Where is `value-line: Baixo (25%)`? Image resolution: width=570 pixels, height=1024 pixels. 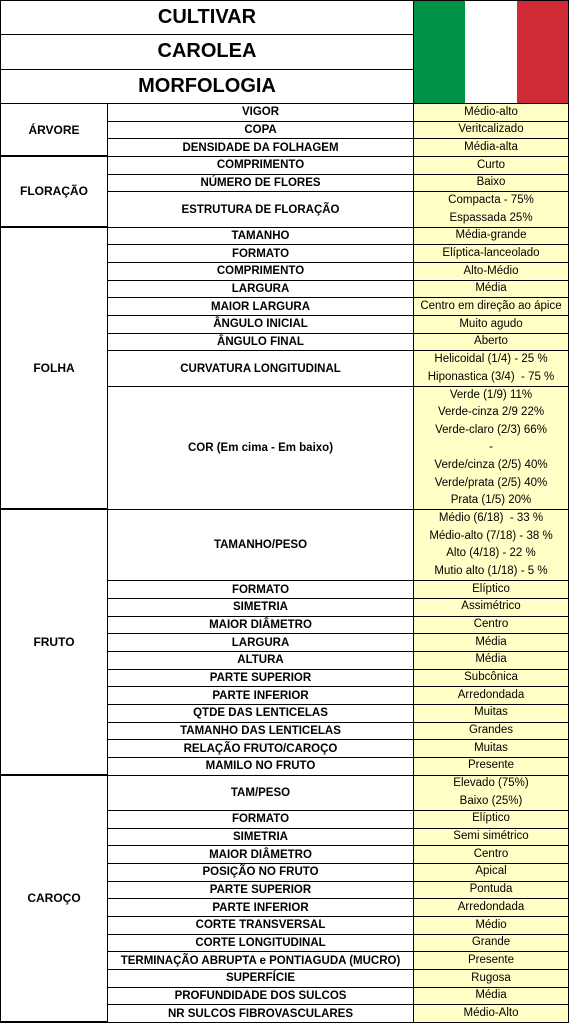
value-line: Baixo (25%) is located at coordinates (491, 800).